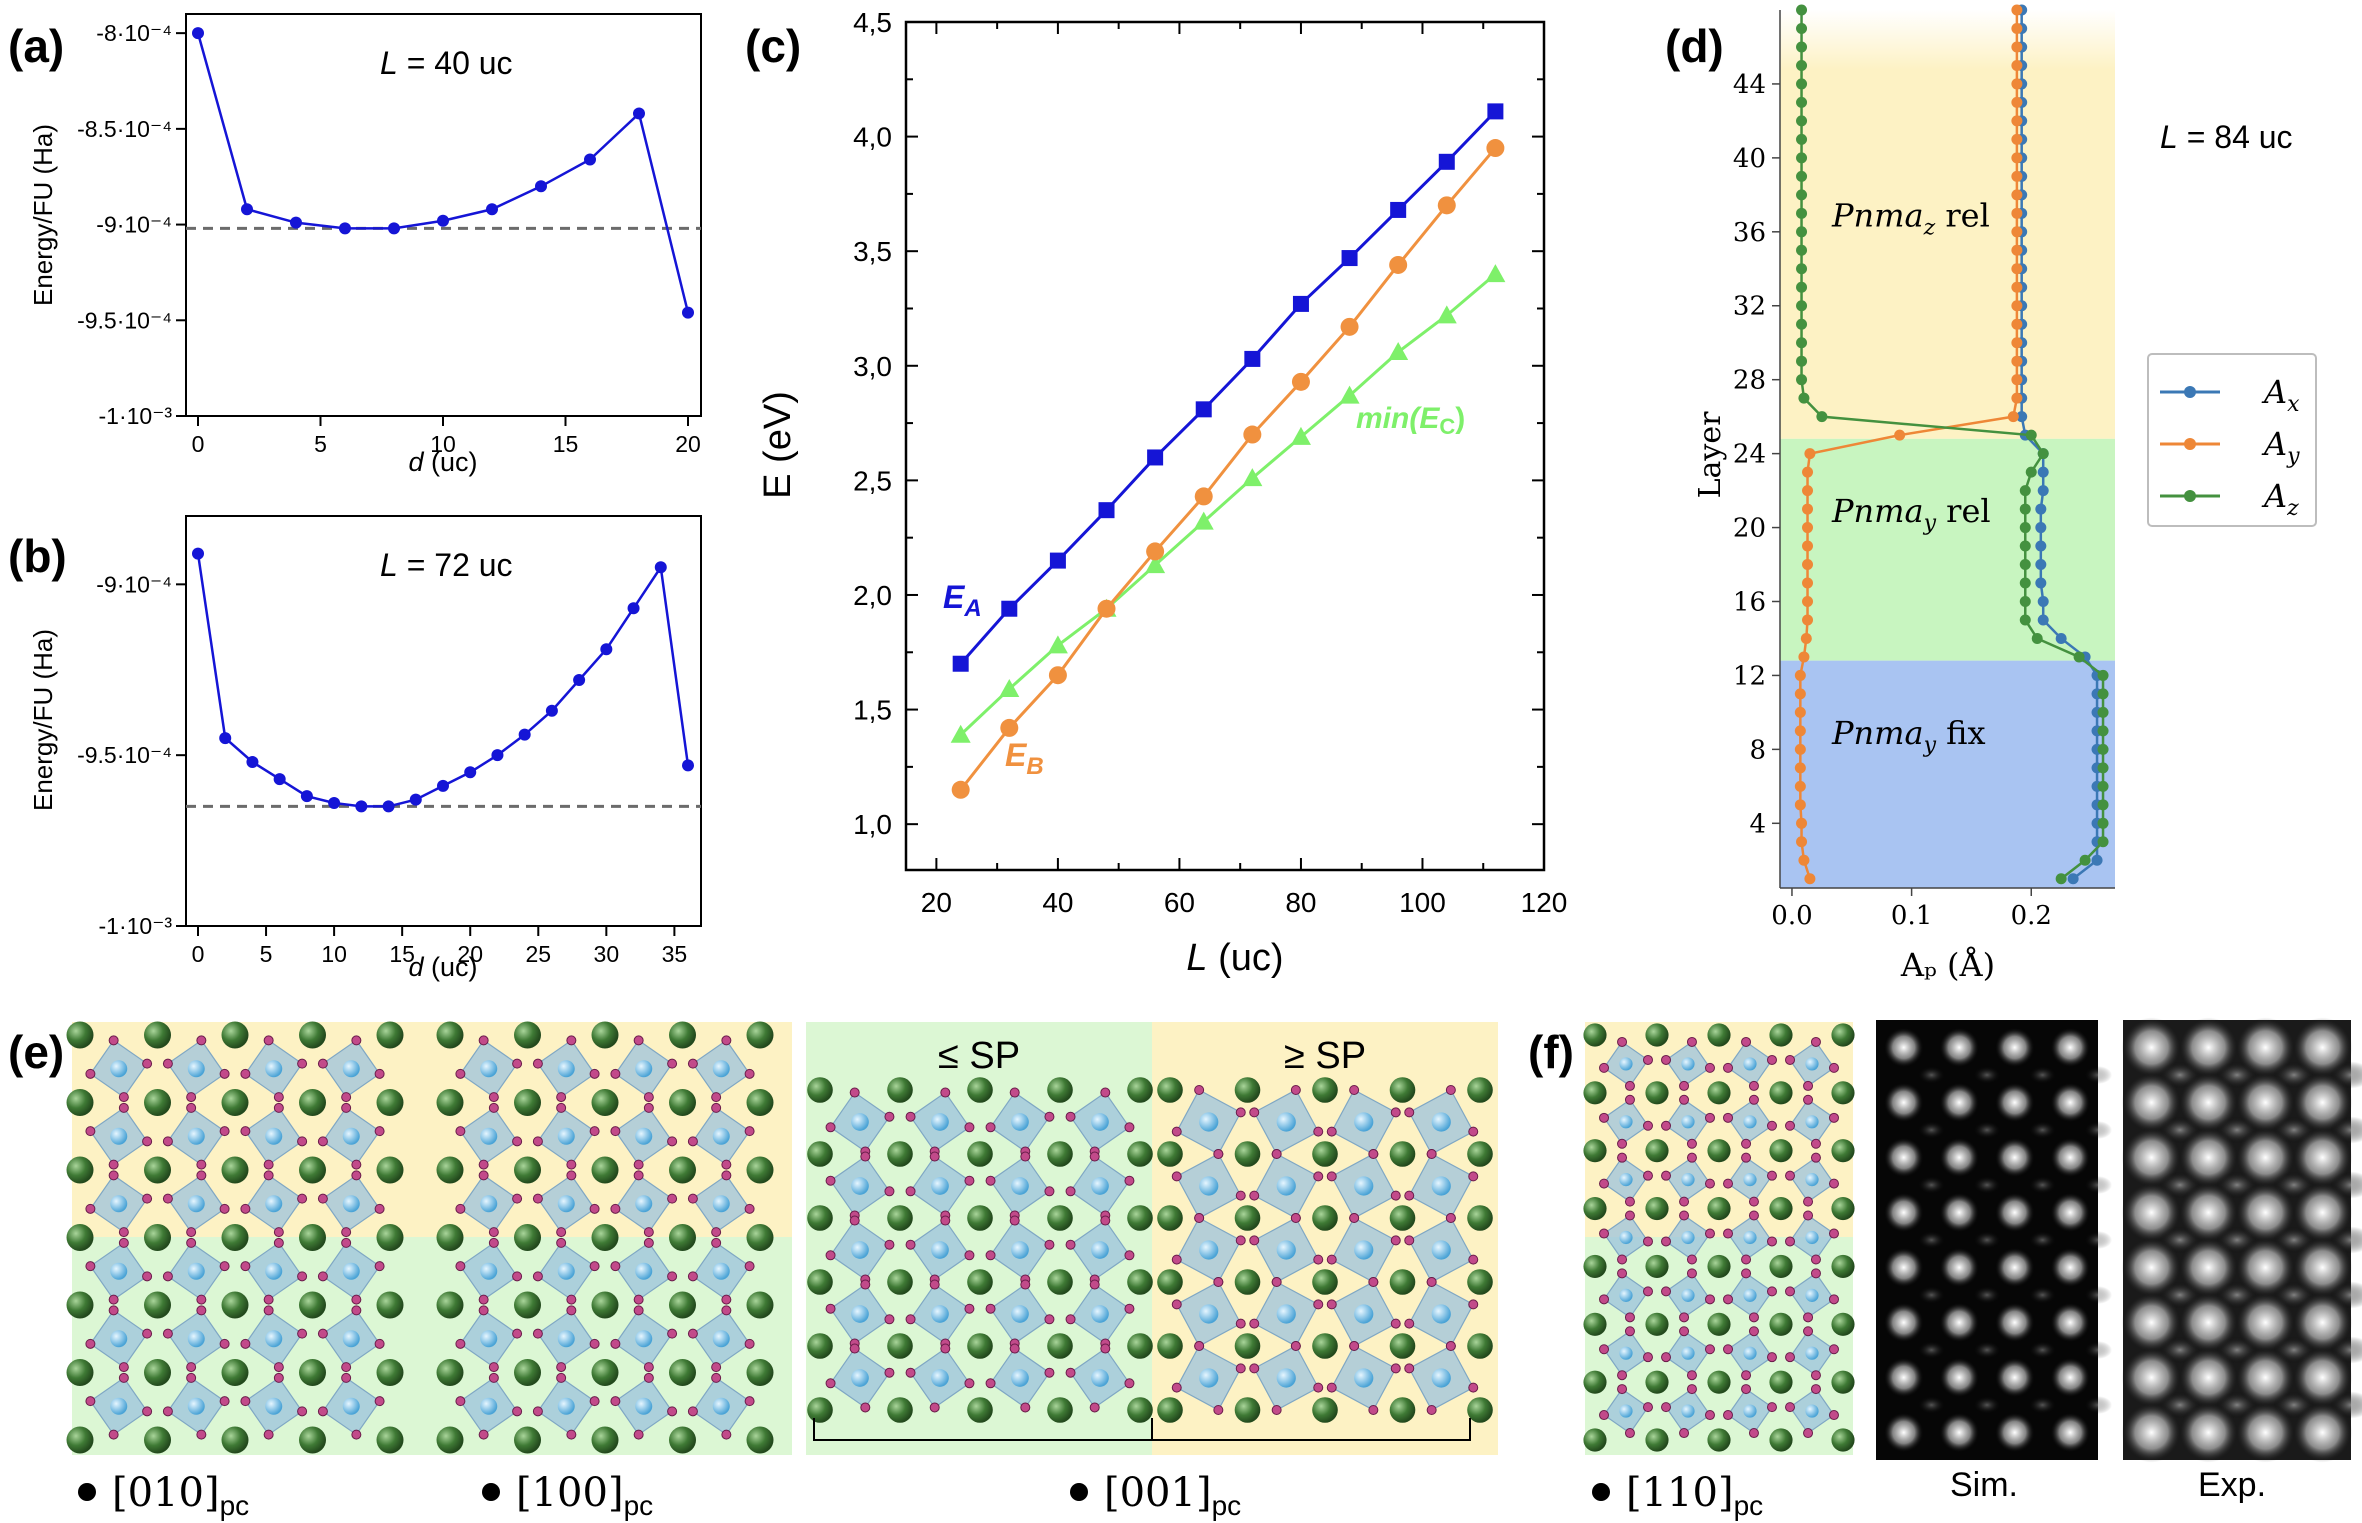 The height and width of the screenshot is (1523, 2362). Describe the element at coordinates (2122, 1240) in the screenshot. I see `stem-images` at that location.